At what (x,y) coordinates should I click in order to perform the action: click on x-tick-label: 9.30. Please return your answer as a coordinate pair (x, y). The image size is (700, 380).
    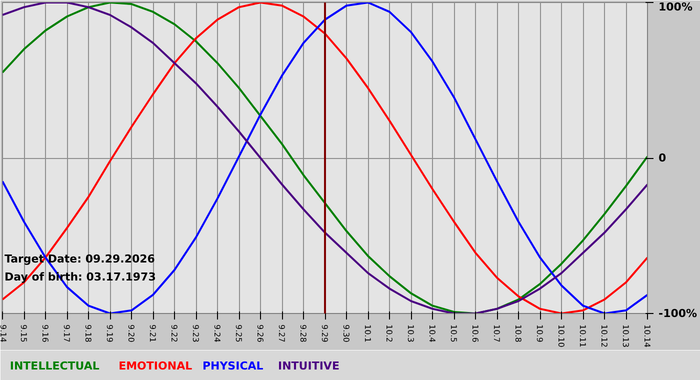
    Looking at the image, I should click on (346, 333).